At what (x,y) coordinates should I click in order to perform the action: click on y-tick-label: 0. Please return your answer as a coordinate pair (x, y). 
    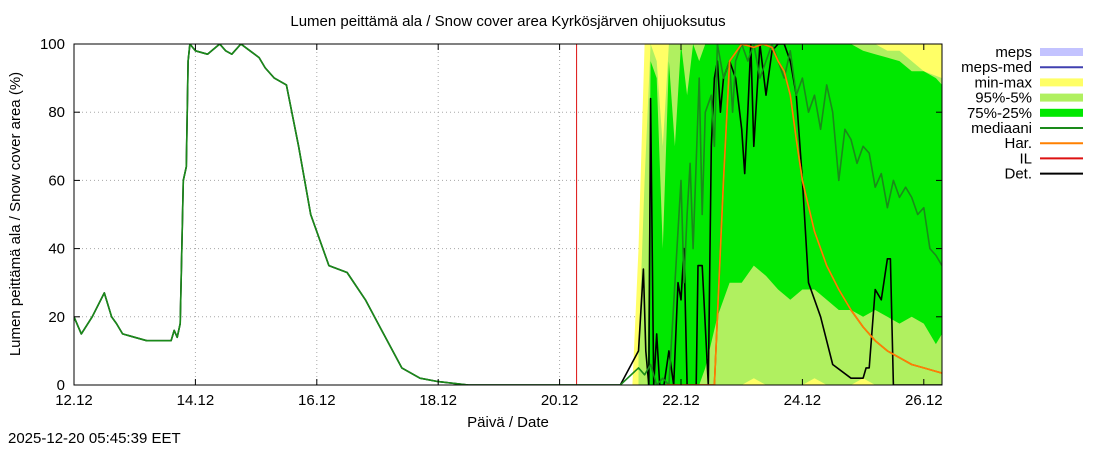
    Looking at the image, I should click on (61, 385).